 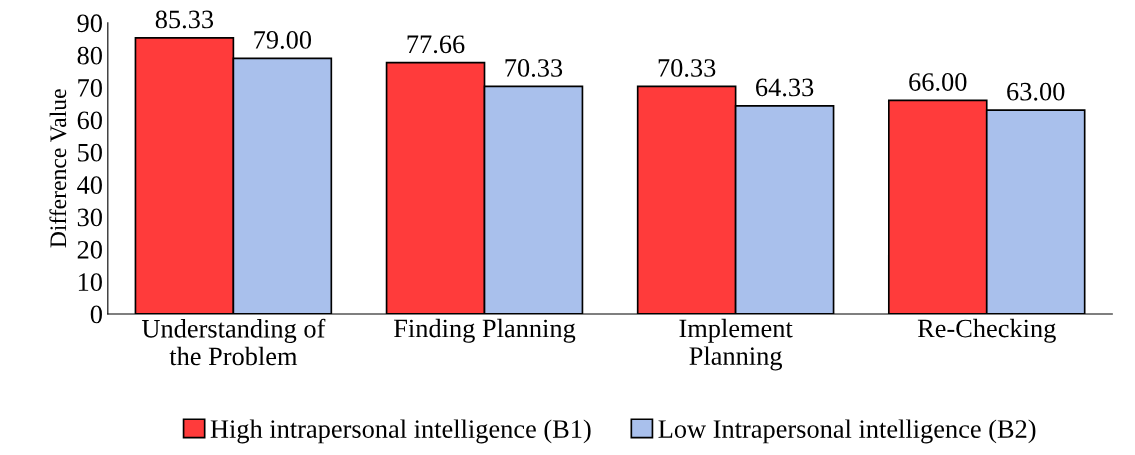 What do you see at coordinates (90, 152) in the screenshot?
I see `y-tick-label: 50` at bounding box center [90, 152].